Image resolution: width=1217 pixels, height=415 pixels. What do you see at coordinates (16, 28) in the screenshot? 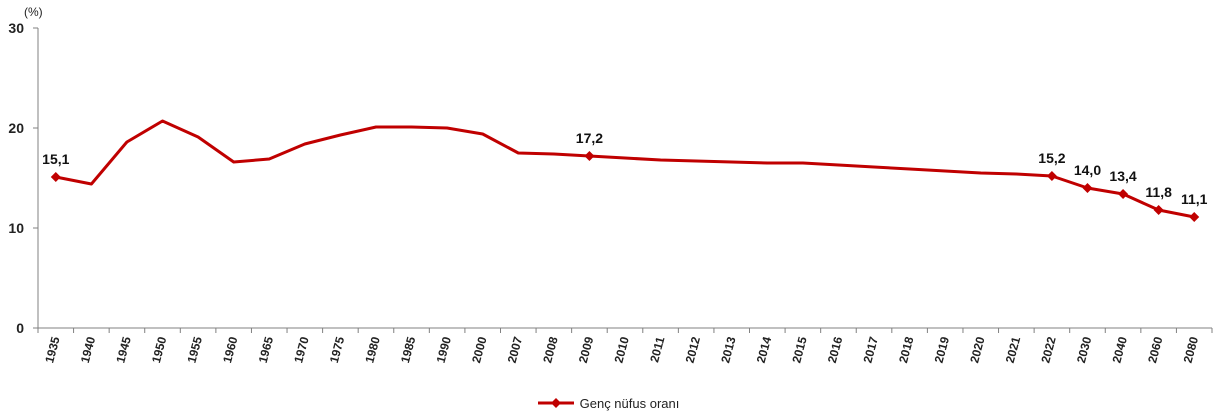
I see `y-tick-label: 30` at bounding box center [16, 28].